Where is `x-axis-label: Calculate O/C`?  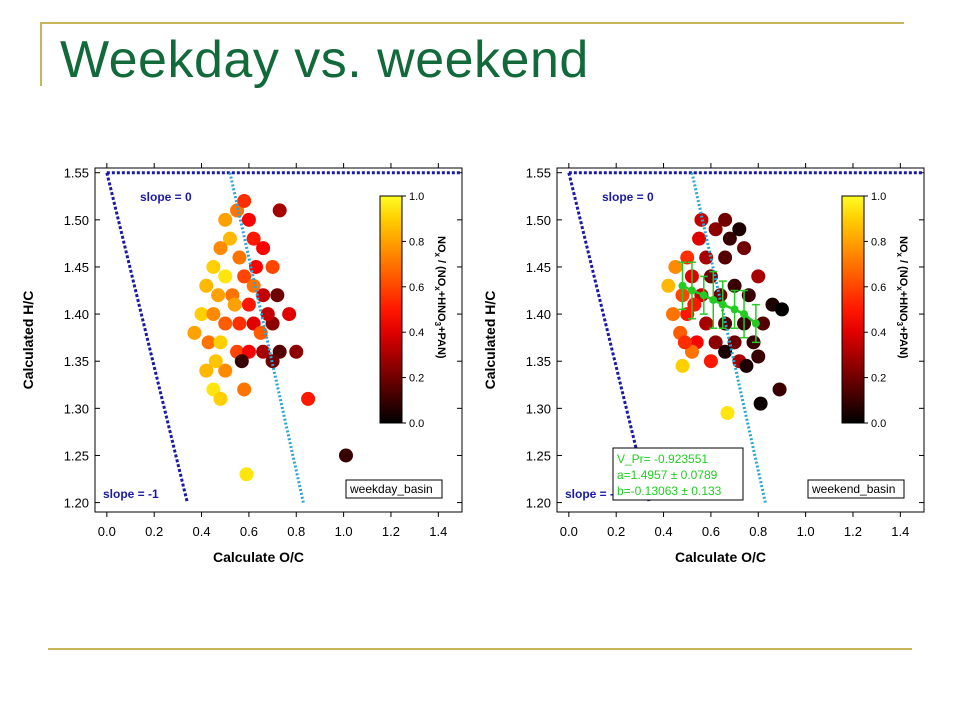 x-axis-label: Calculate O/C is located at coordinates (720, 557).